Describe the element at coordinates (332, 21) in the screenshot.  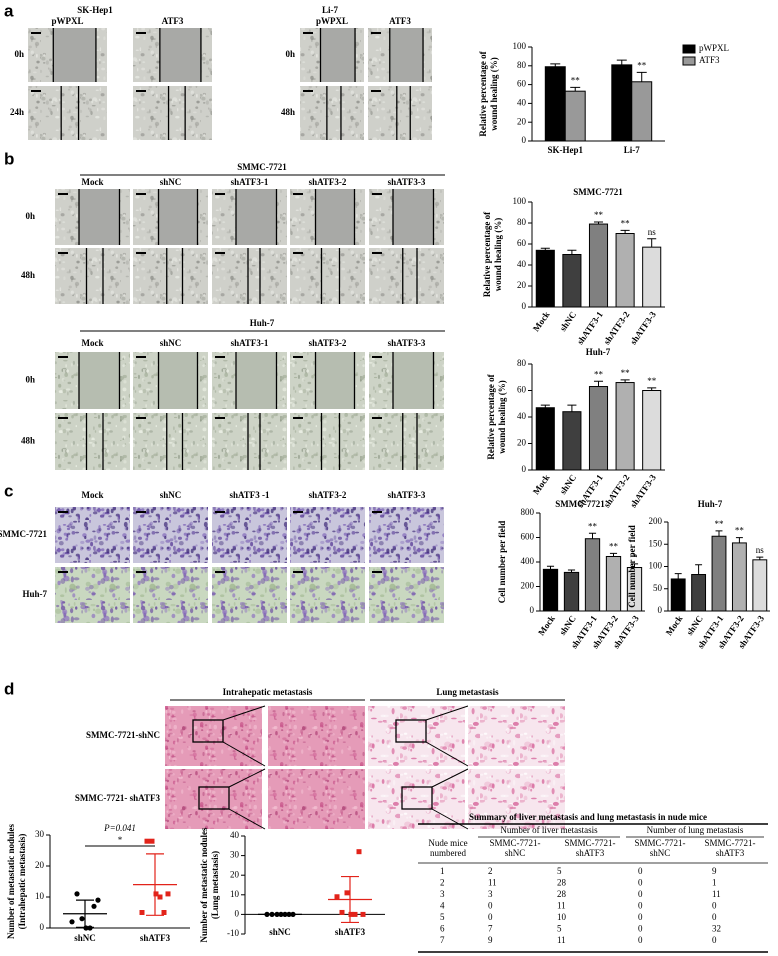
I see `column-label: pWPXL` at that location.